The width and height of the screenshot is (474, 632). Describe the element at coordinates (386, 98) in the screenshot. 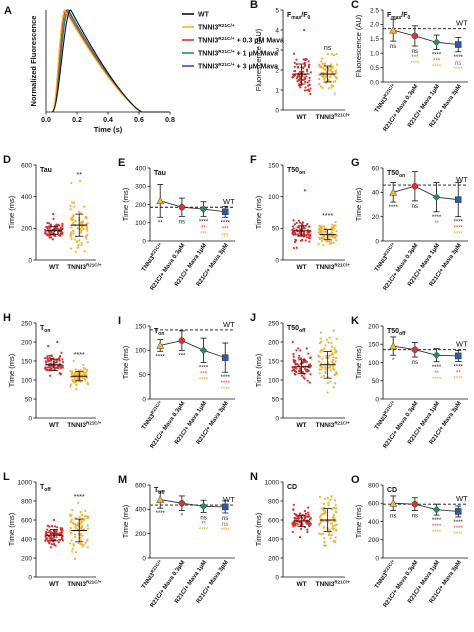

I see `x-category-label: TNNI3R21C/+` at that location.